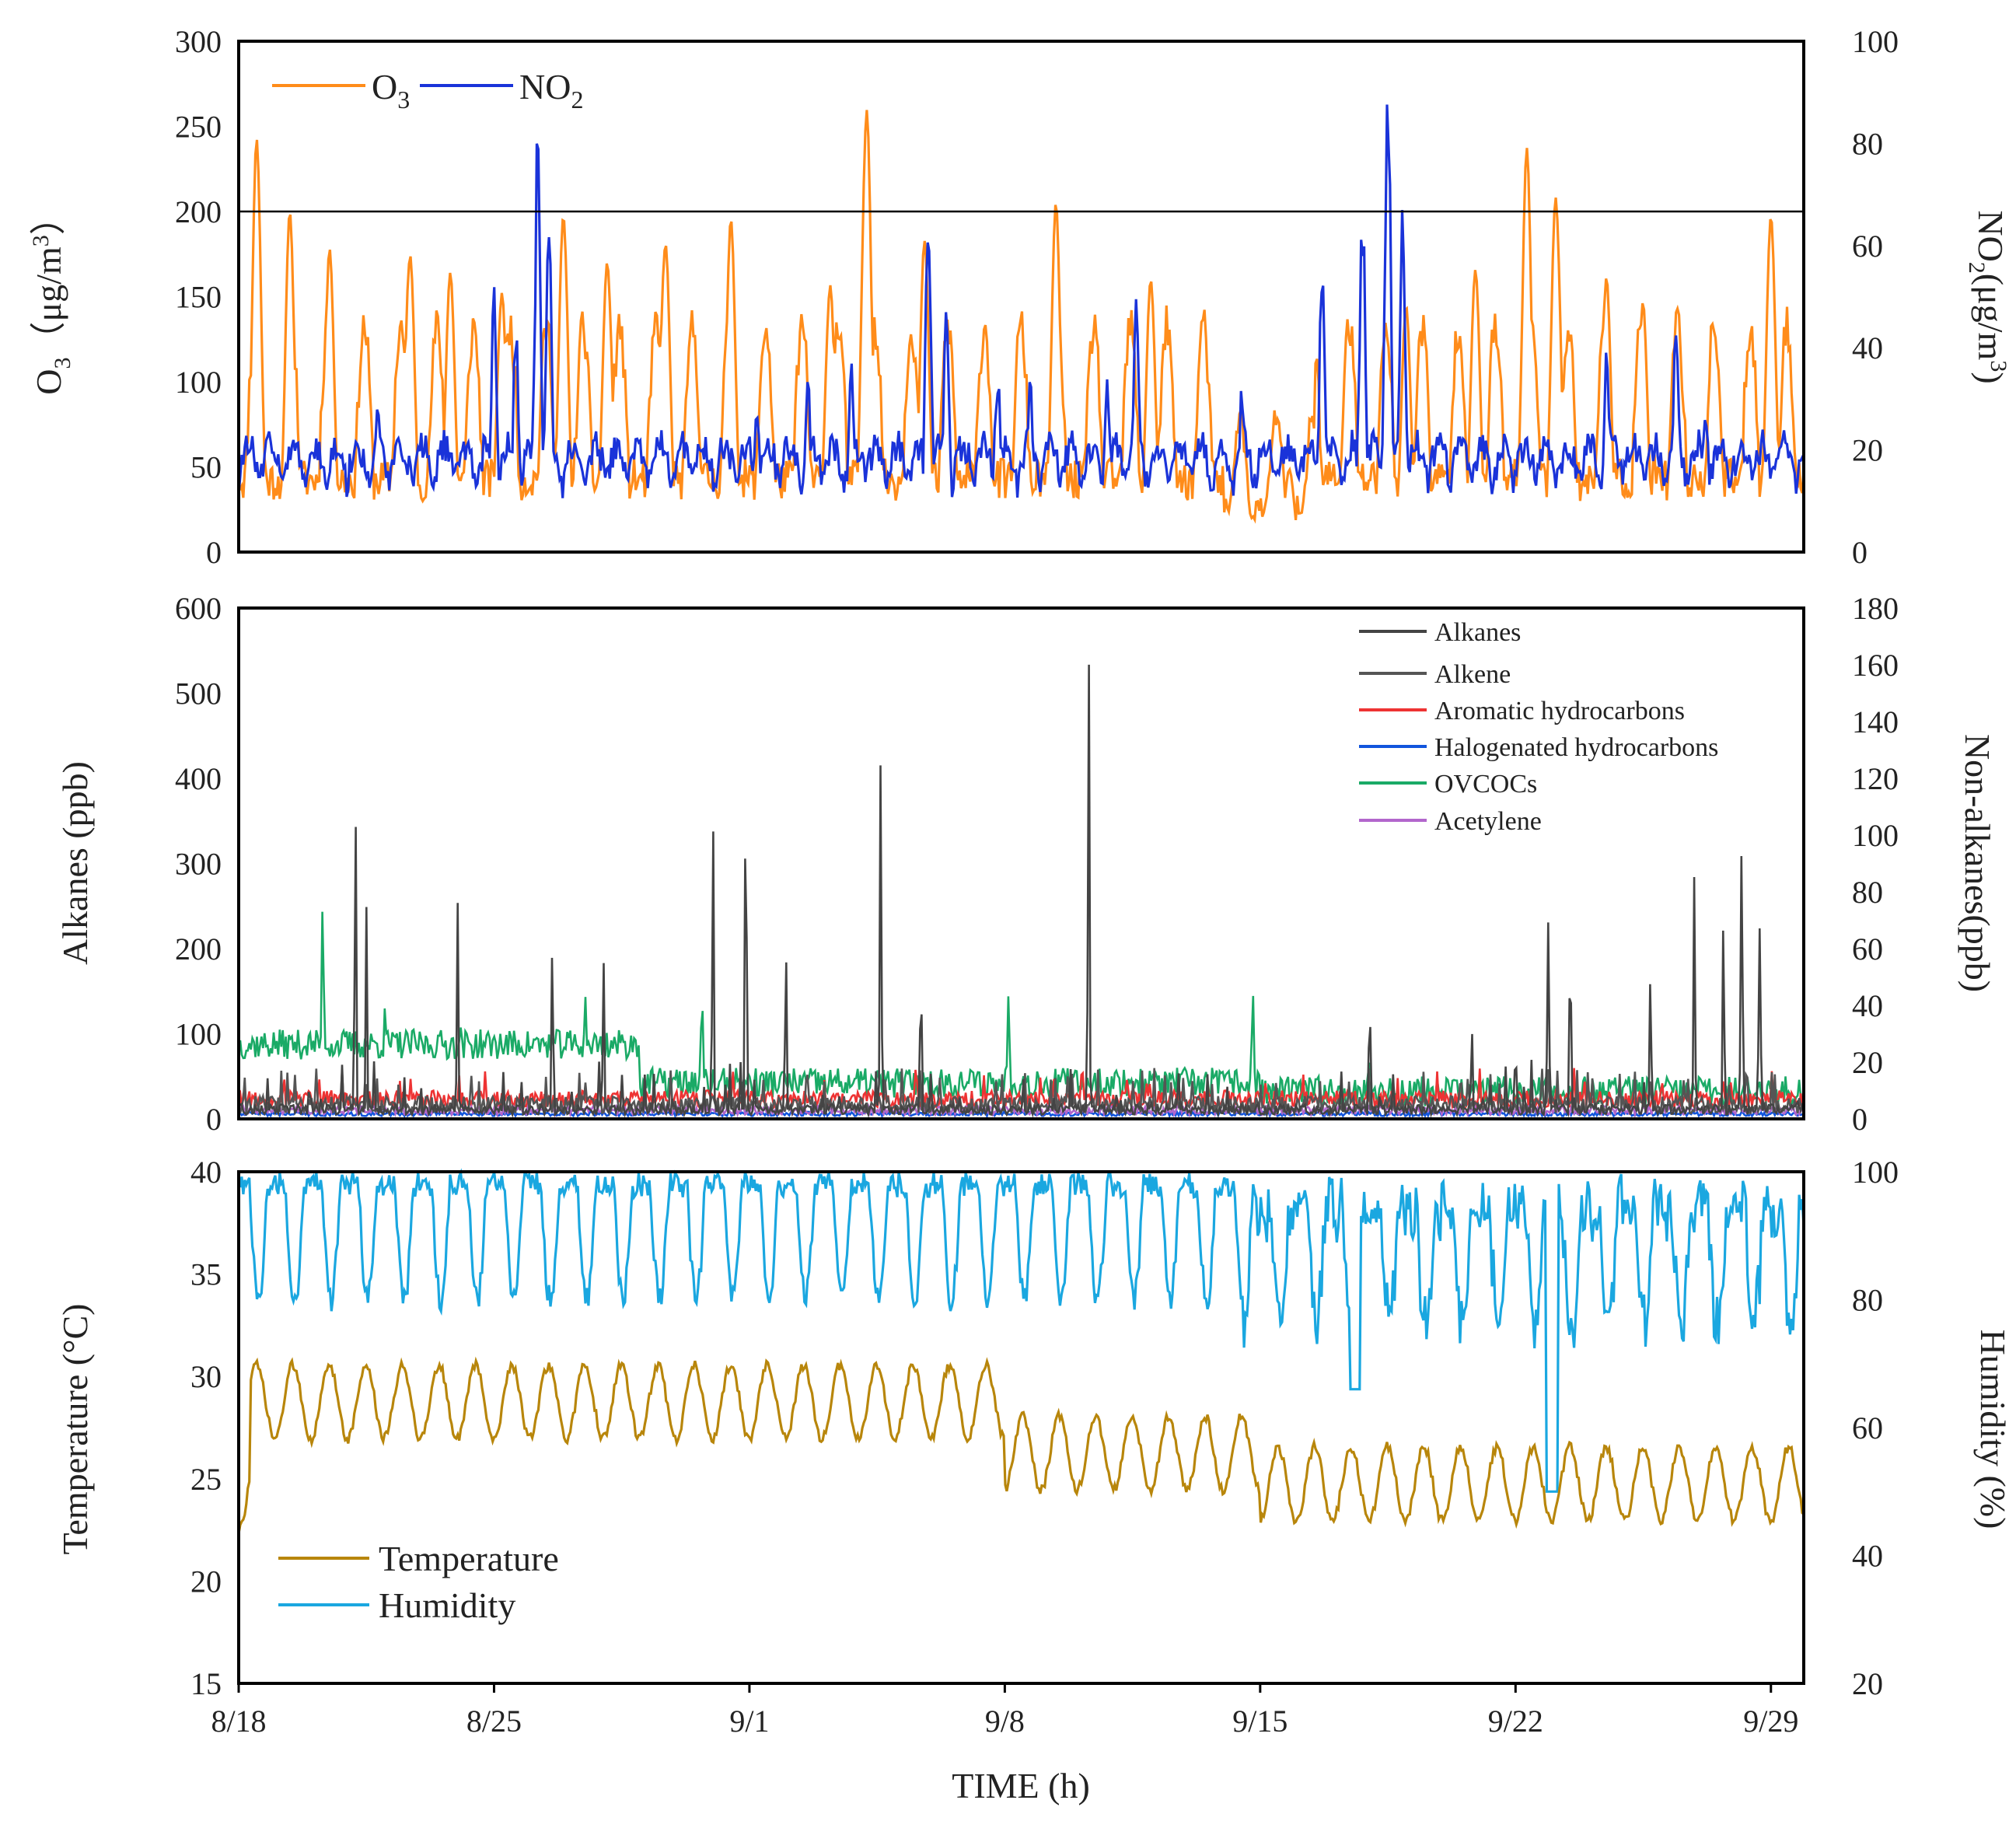 Image resolution: width=2016 pixels, height=1821 pixels. Describe the element at coordinates (198, 1034) in the screenshot. I see `mid-left-ticks-label-1: 100` at that location.